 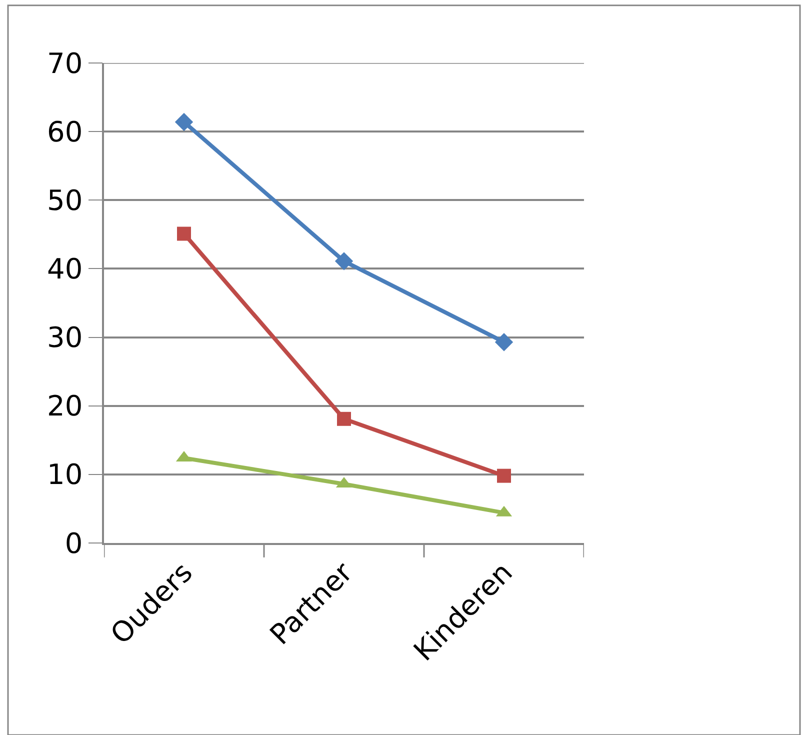 I want to click on y-tick-label: 40, so click(x=65, y=269).